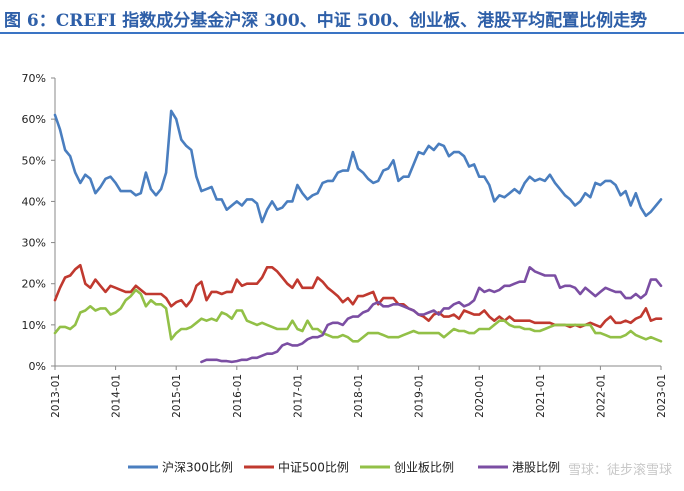  What do you see at coordinates (238, 396) in the screenshot?
I see `x-tick-label: 2016-01` at bounding box center [238, 396].